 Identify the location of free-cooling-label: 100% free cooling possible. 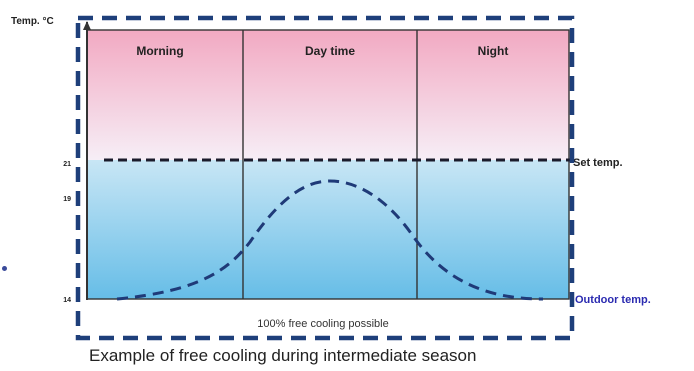
(322, 324).